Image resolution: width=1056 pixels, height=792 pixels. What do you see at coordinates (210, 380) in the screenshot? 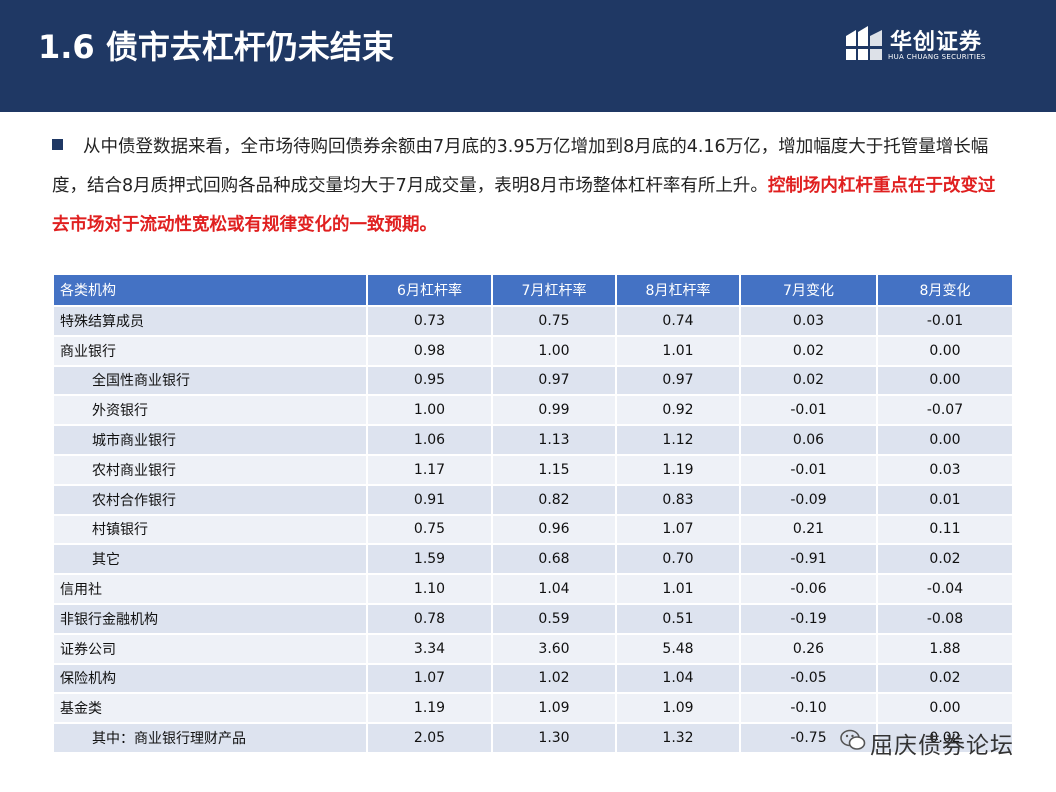
I see `institution-name: 全国性商业银行` at bounding box center [210, 380].